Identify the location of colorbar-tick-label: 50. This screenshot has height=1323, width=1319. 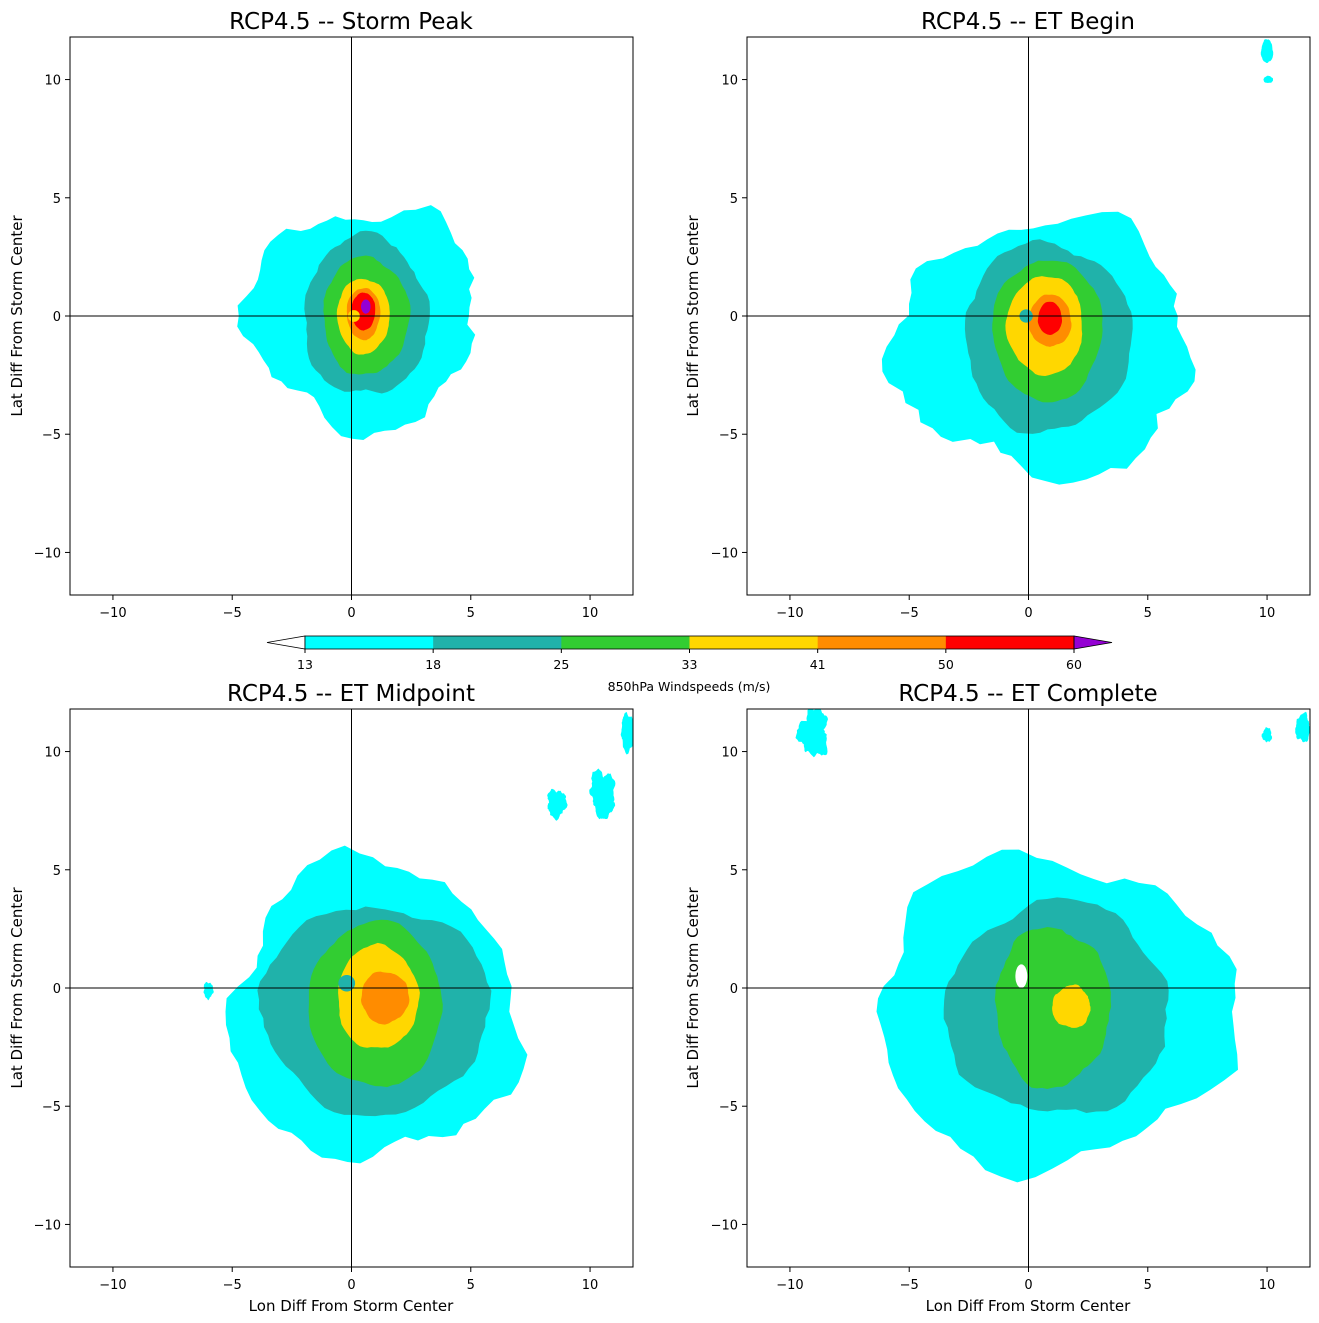
(946, 664).